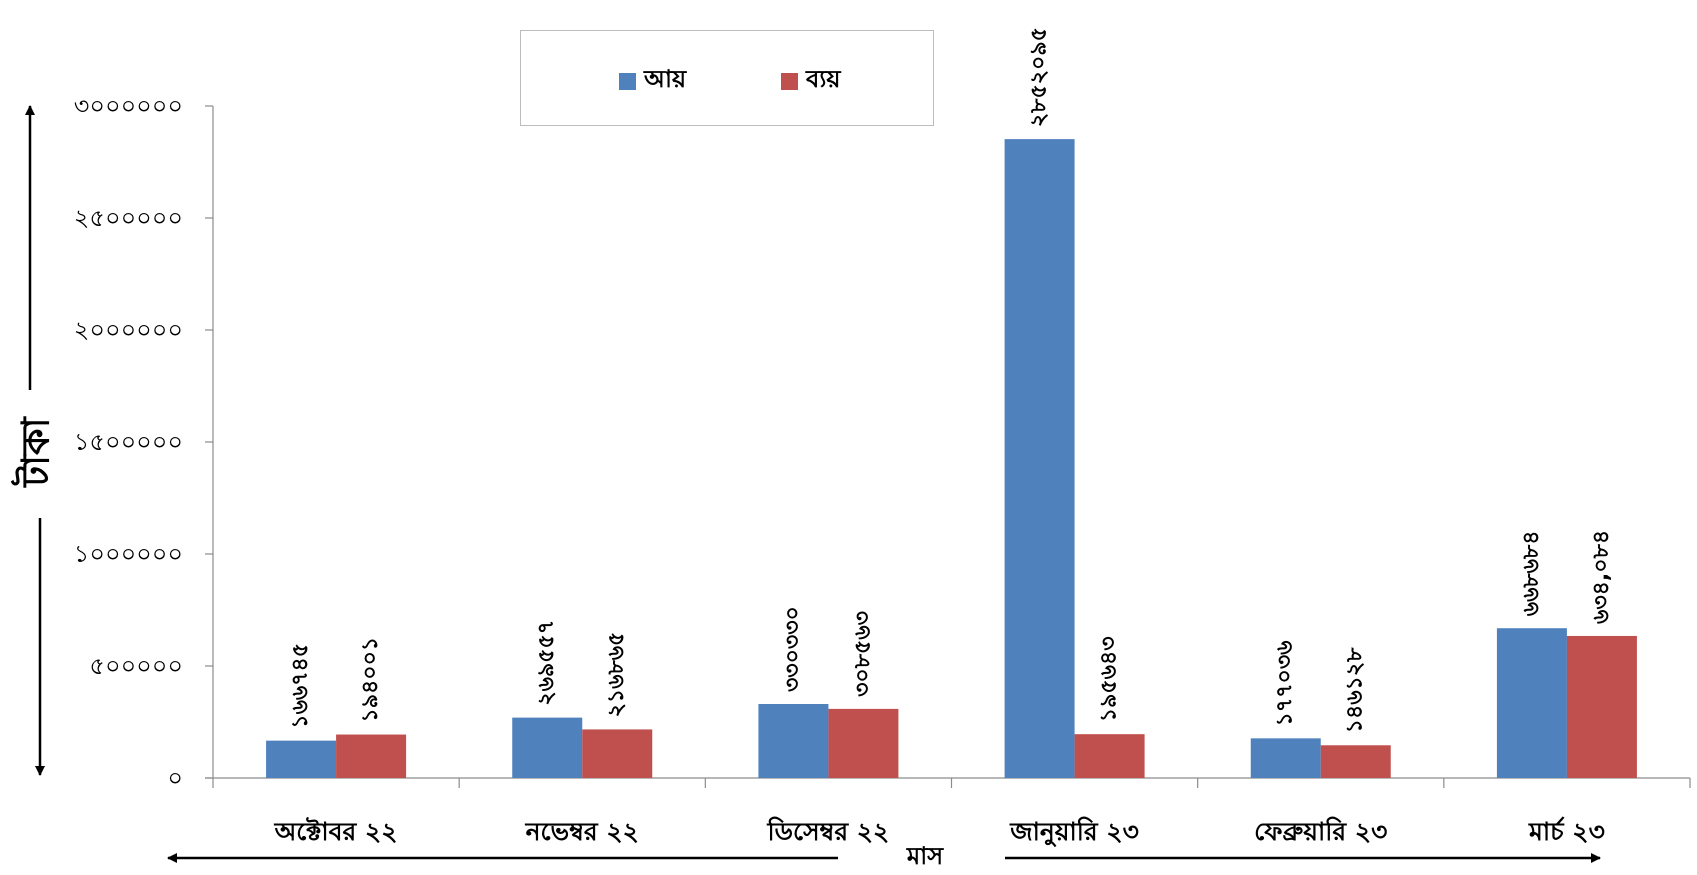  Describe the element at coordinates (1531, 573) in the screenshot. I see `data-label-income: ৬৬৮৬৮৪` at that location.